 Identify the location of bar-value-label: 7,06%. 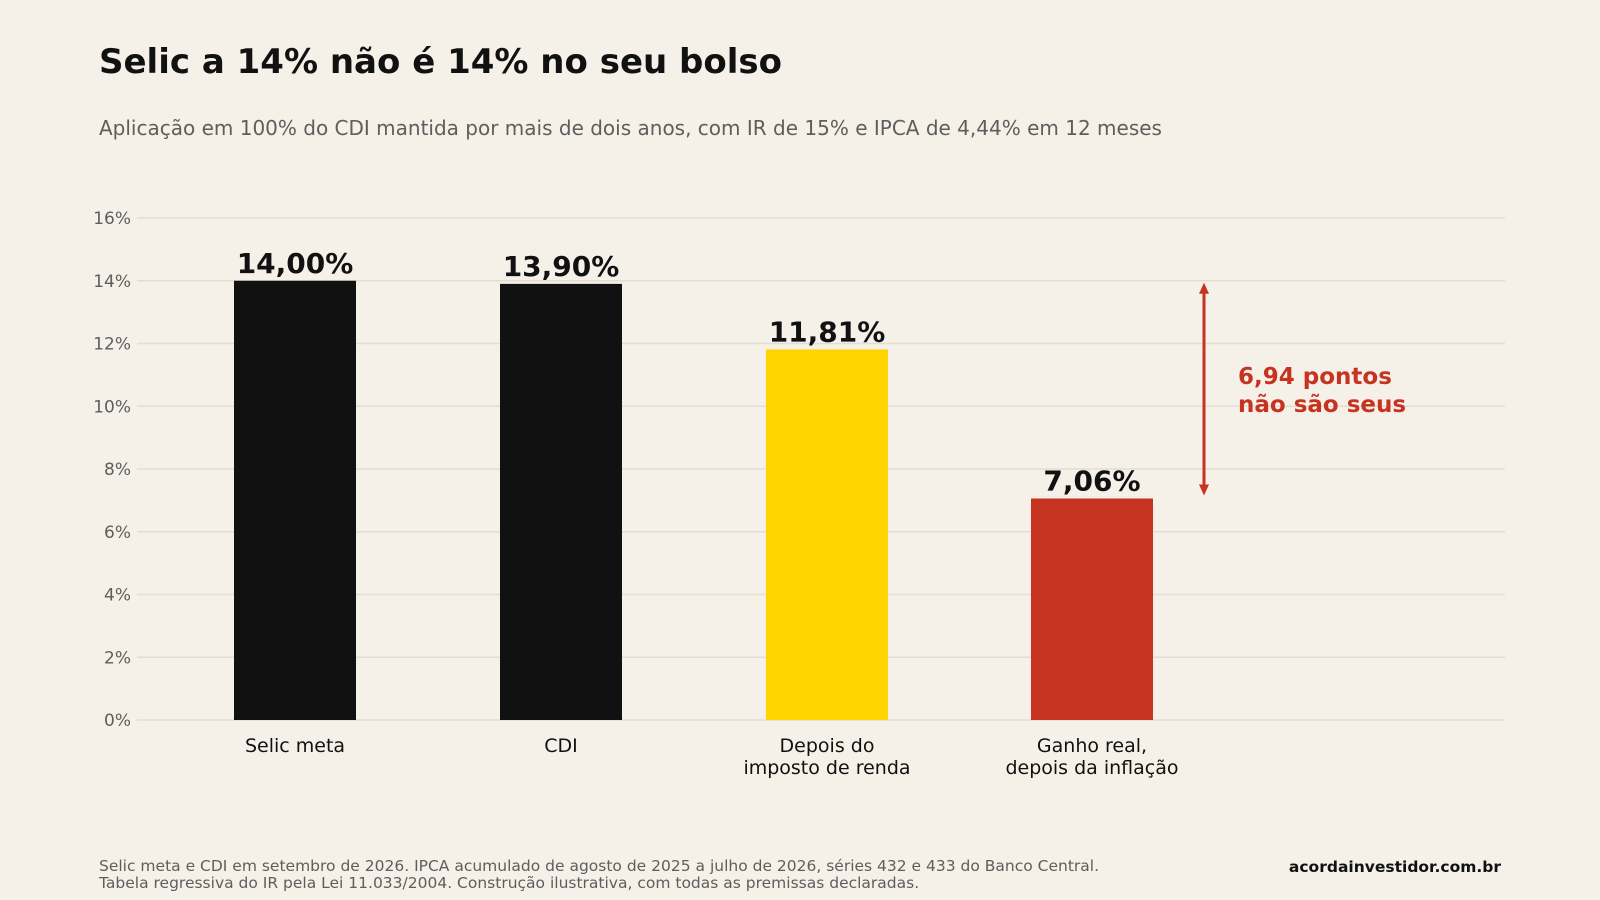
(1091, 480).